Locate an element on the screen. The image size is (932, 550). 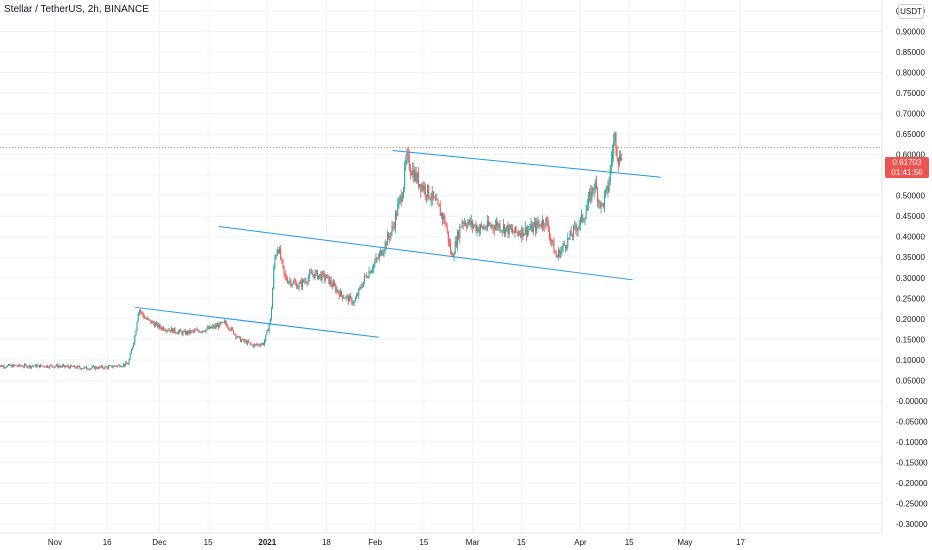
y-tick-label: 0.25000 is located at coordinates (910, 298).